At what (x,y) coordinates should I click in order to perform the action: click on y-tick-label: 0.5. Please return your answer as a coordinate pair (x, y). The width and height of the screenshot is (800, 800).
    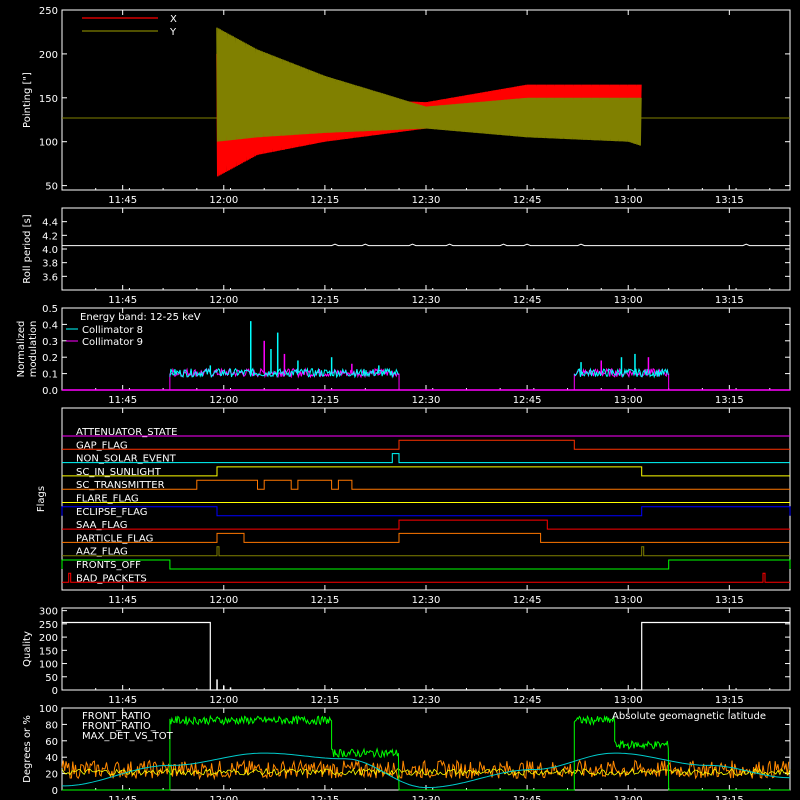
    Looking at the image, I should click on (50, 309).